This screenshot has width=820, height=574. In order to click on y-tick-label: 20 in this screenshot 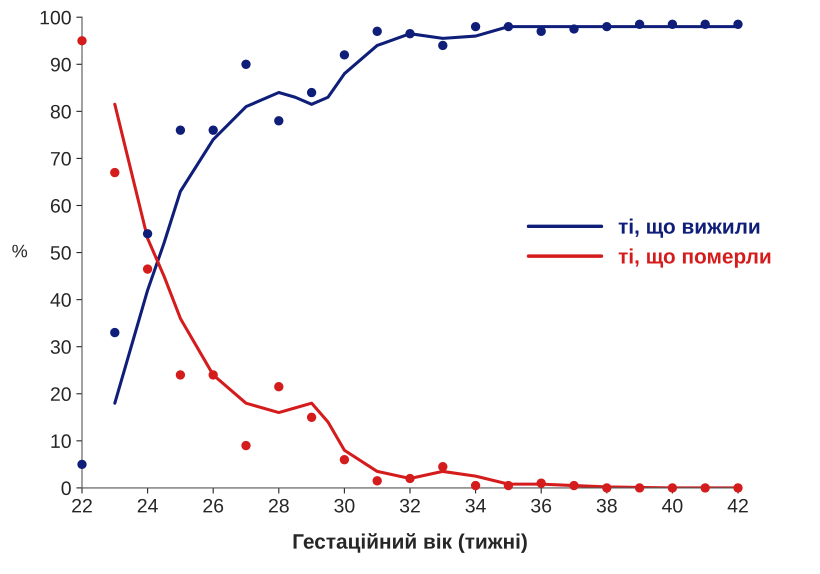, I will do `click(60, 394)`.